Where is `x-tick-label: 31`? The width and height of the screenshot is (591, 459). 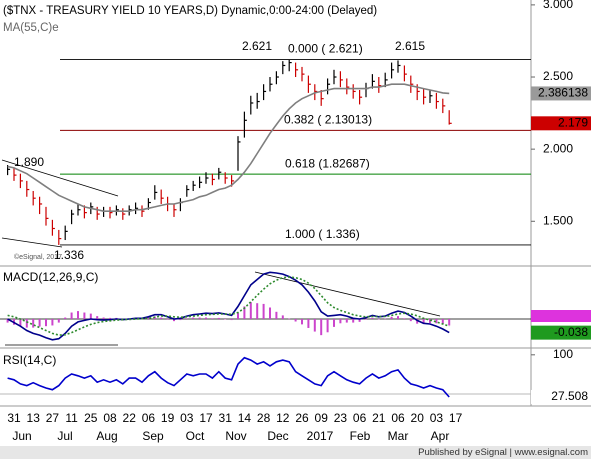 x-tick-label: 31 is located at coordinates (14, 418).